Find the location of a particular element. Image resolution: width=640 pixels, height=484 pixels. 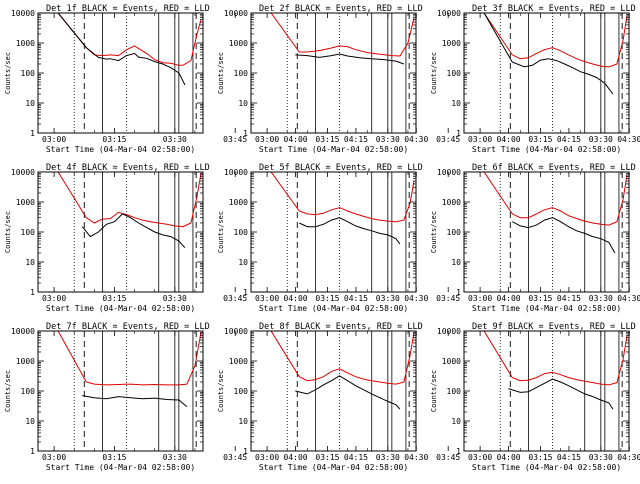

panel-title: Det 5f BLACK = Events, RED = LLD is located at coordinates (341, 168).